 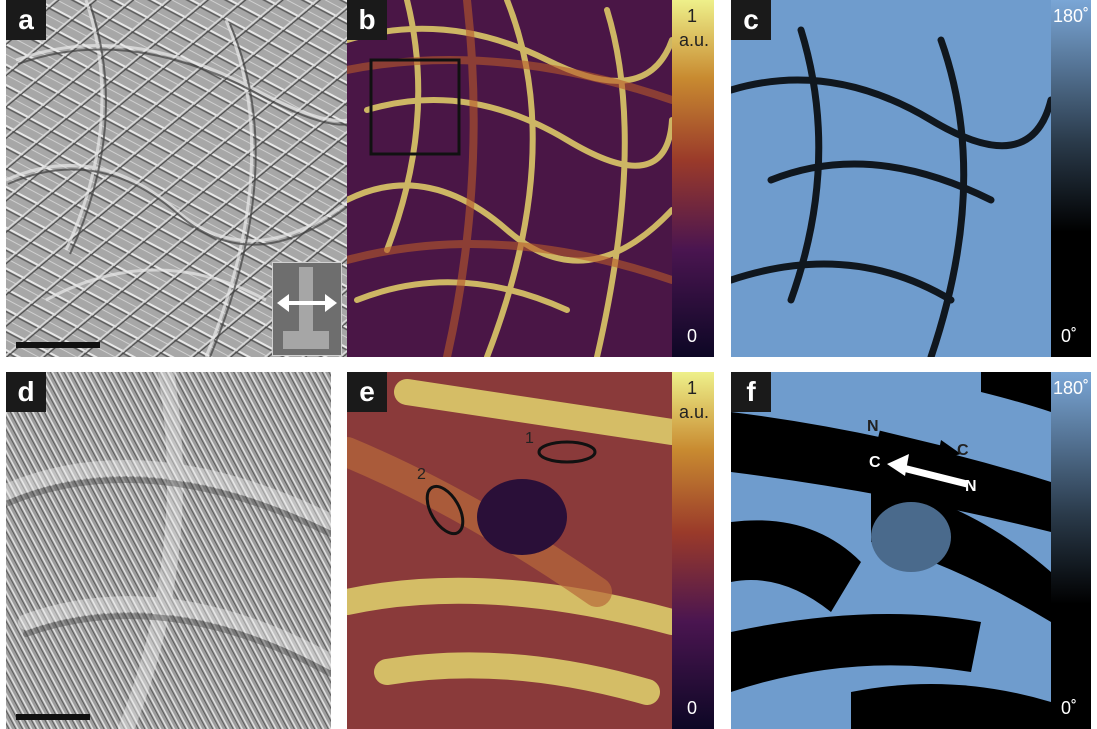 What do you see at coordinates (529, 438) in the screenshot?
I see `region-1-label: 1` at bounding box center [529, 438].